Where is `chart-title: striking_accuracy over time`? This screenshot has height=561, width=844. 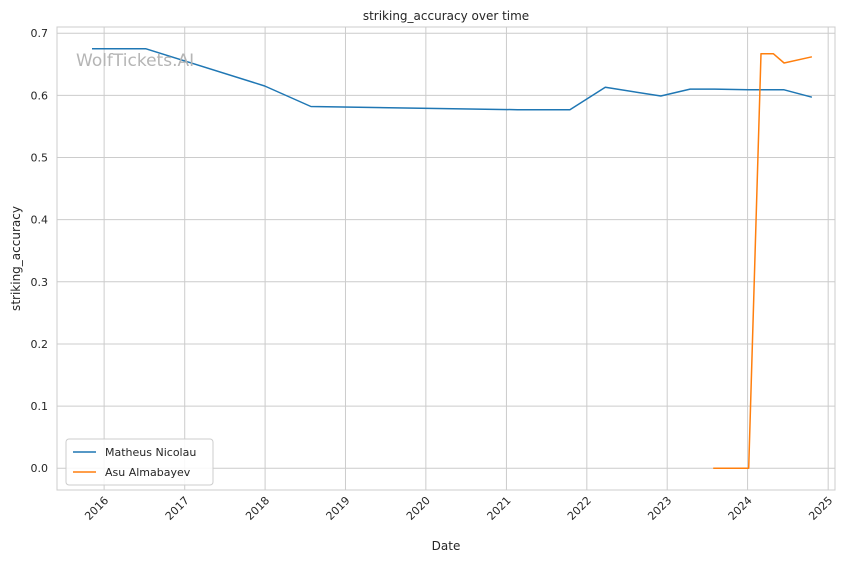 chart-title: striking_accuracy over time is located at coordinates (446, 16).